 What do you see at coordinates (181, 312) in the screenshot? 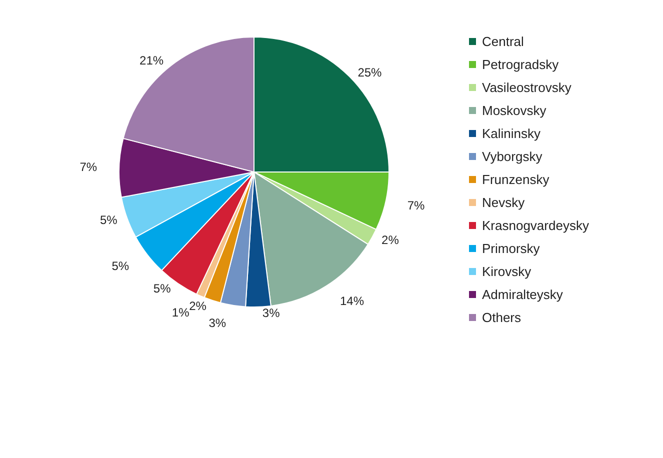
I see `data-label: 1%` at bounding box center [181, 312].